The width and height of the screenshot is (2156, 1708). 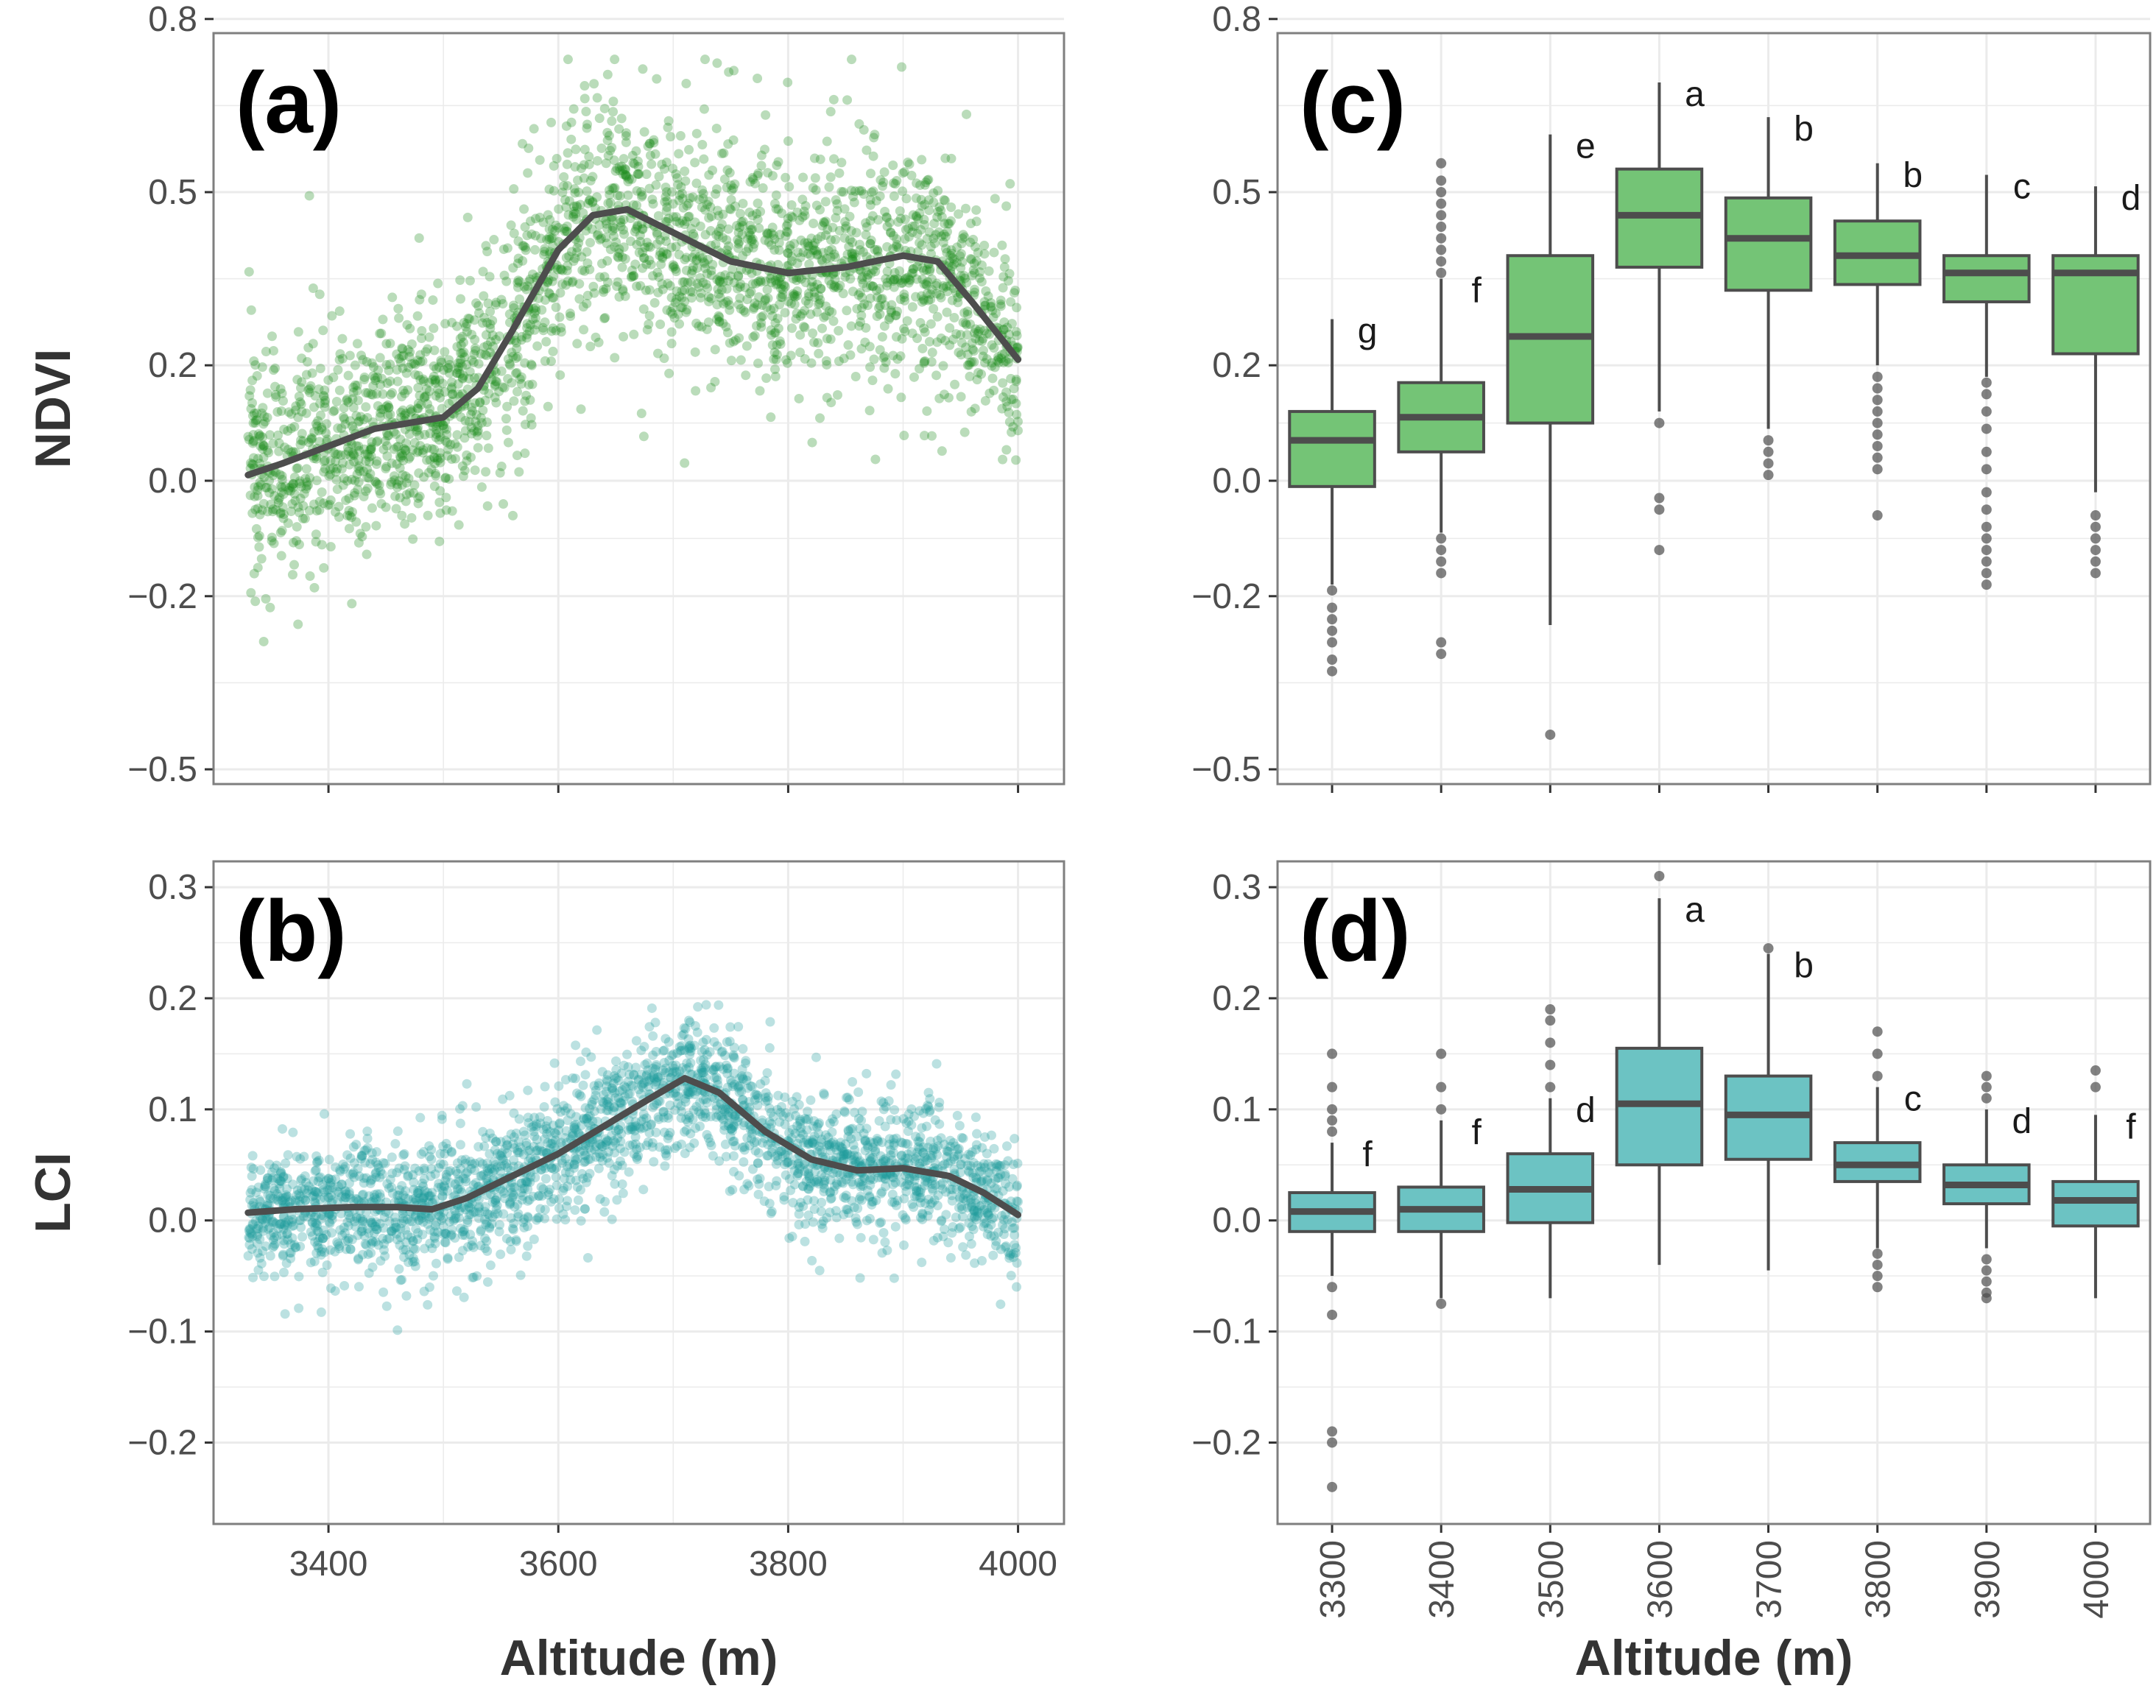 I want to click on x-tick-label: 3600, so click(x=558, y=1564).